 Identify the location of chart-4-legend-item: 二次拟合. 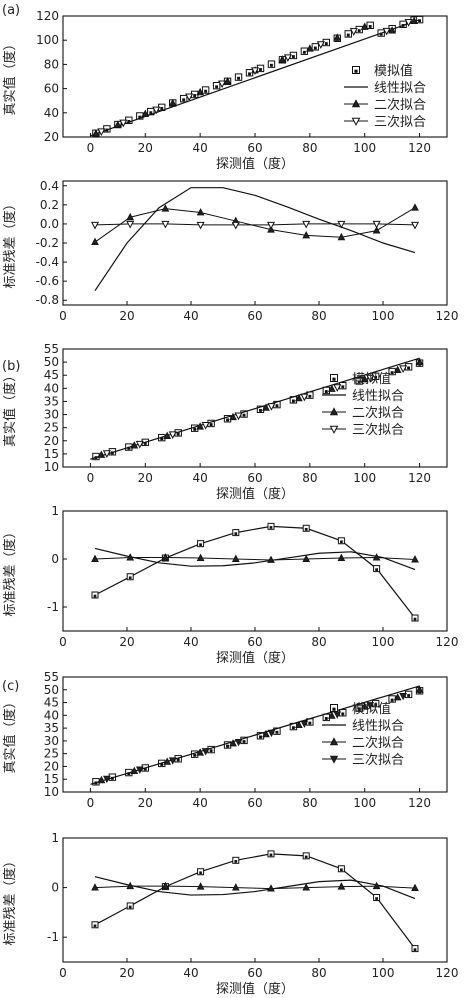
(378, 743).